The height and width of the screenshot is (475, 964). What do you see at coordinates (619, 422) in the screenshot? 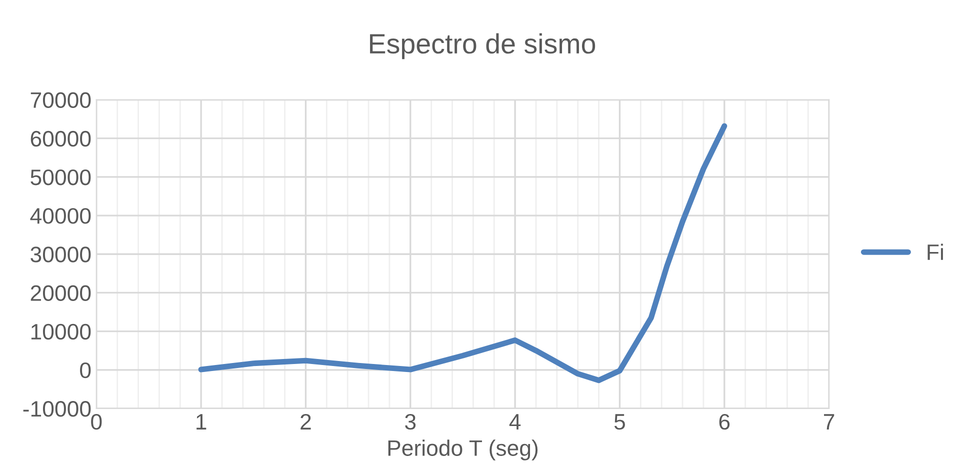
I see `x-tick-label: 5` at bounding box center [619, 422].